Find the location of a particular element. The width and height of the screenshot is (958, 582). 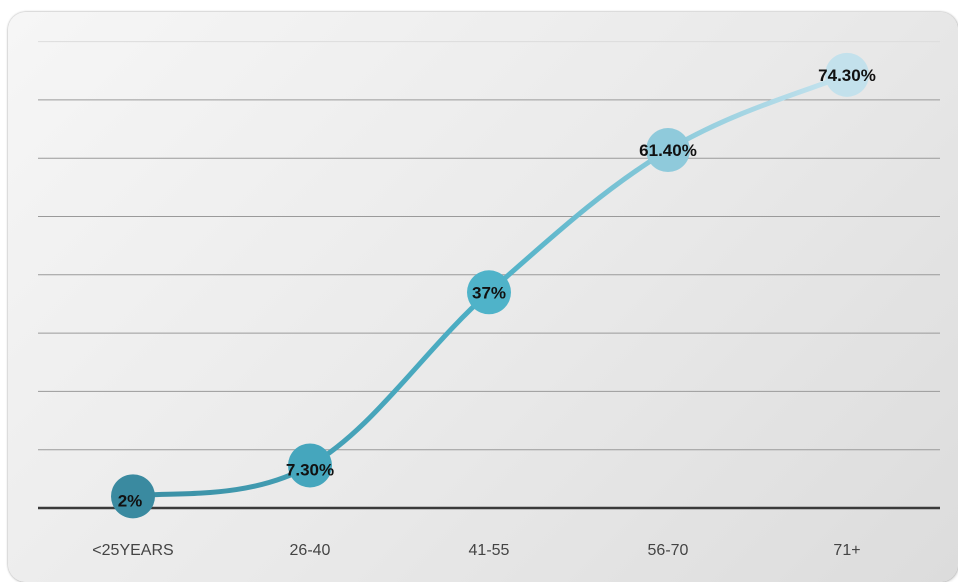

x-tick-label-4: 71+ is located at coordinates (846, 550).